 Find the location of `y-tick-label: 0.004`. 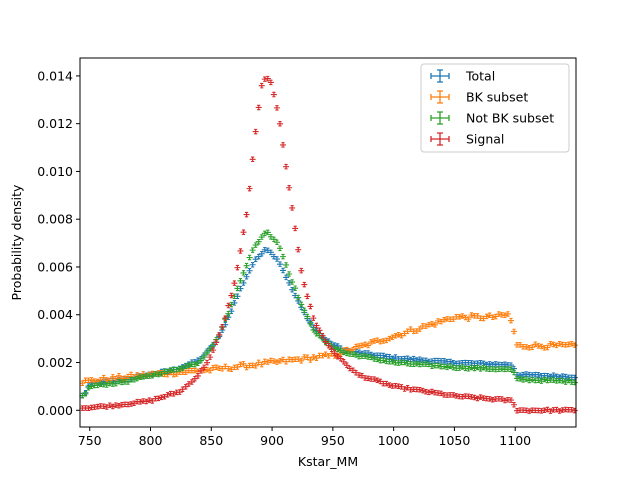

y-tick-label: 0.004 is located at coordinates (55, 314).